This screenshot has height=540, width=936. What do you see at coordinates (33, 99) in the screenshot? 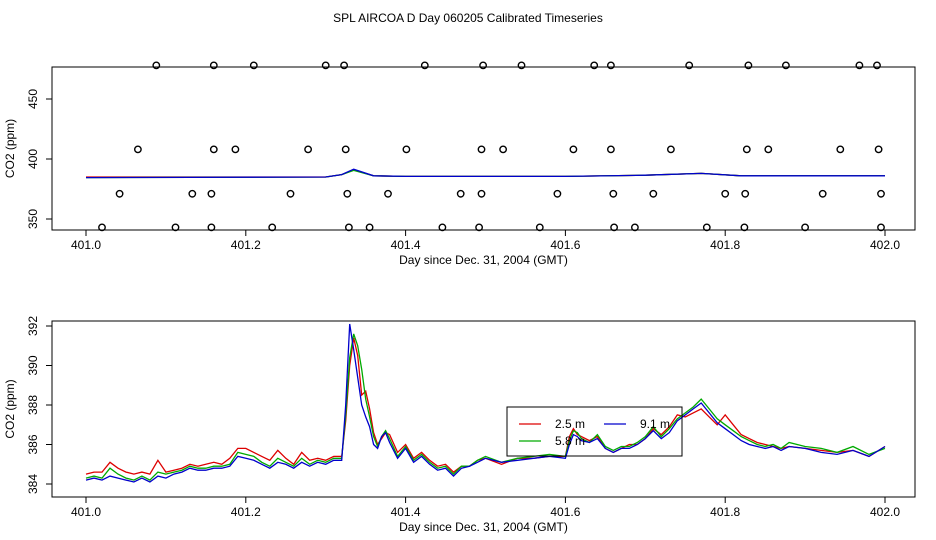
I see `y-tick-label: 450` at bounding box center [33, 99].